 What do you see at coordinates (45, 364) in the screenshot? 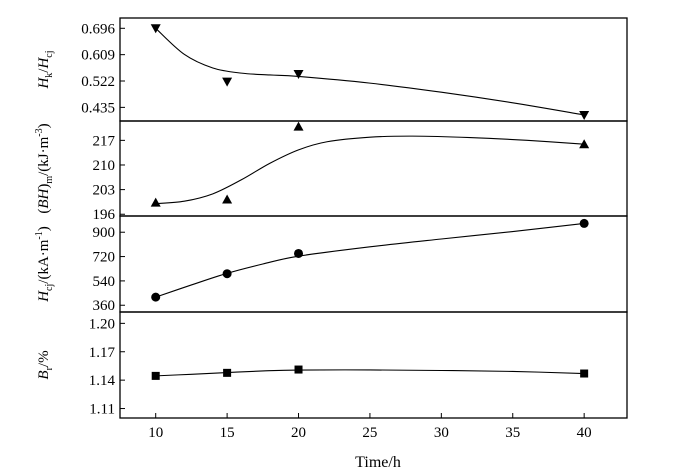
I see `y-axis-label-4: Br/%` at bounding box center [45, 364].